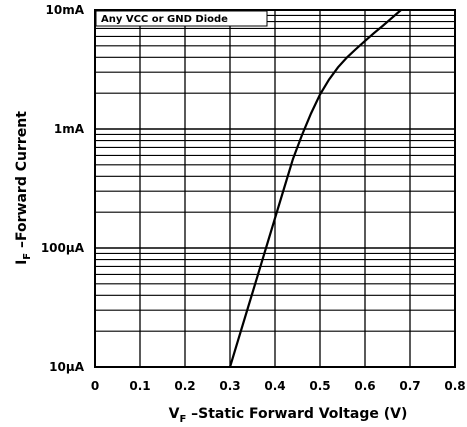  I want to click on y-axis-label-rest: –Forward Current, so click(22, 182).